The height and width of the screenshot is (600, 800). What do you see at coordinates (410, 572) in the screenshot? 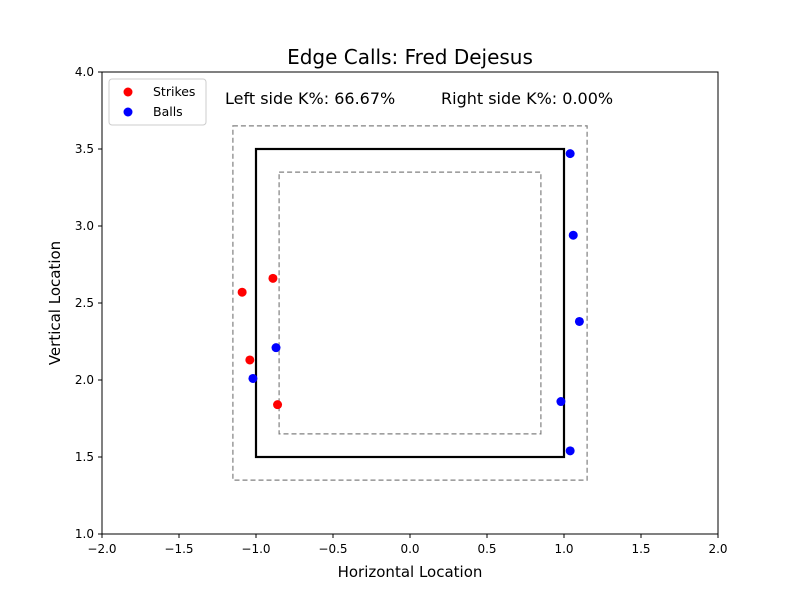
I see `x-axis-label: Horizontal Location` at bounding box center [410, 572].